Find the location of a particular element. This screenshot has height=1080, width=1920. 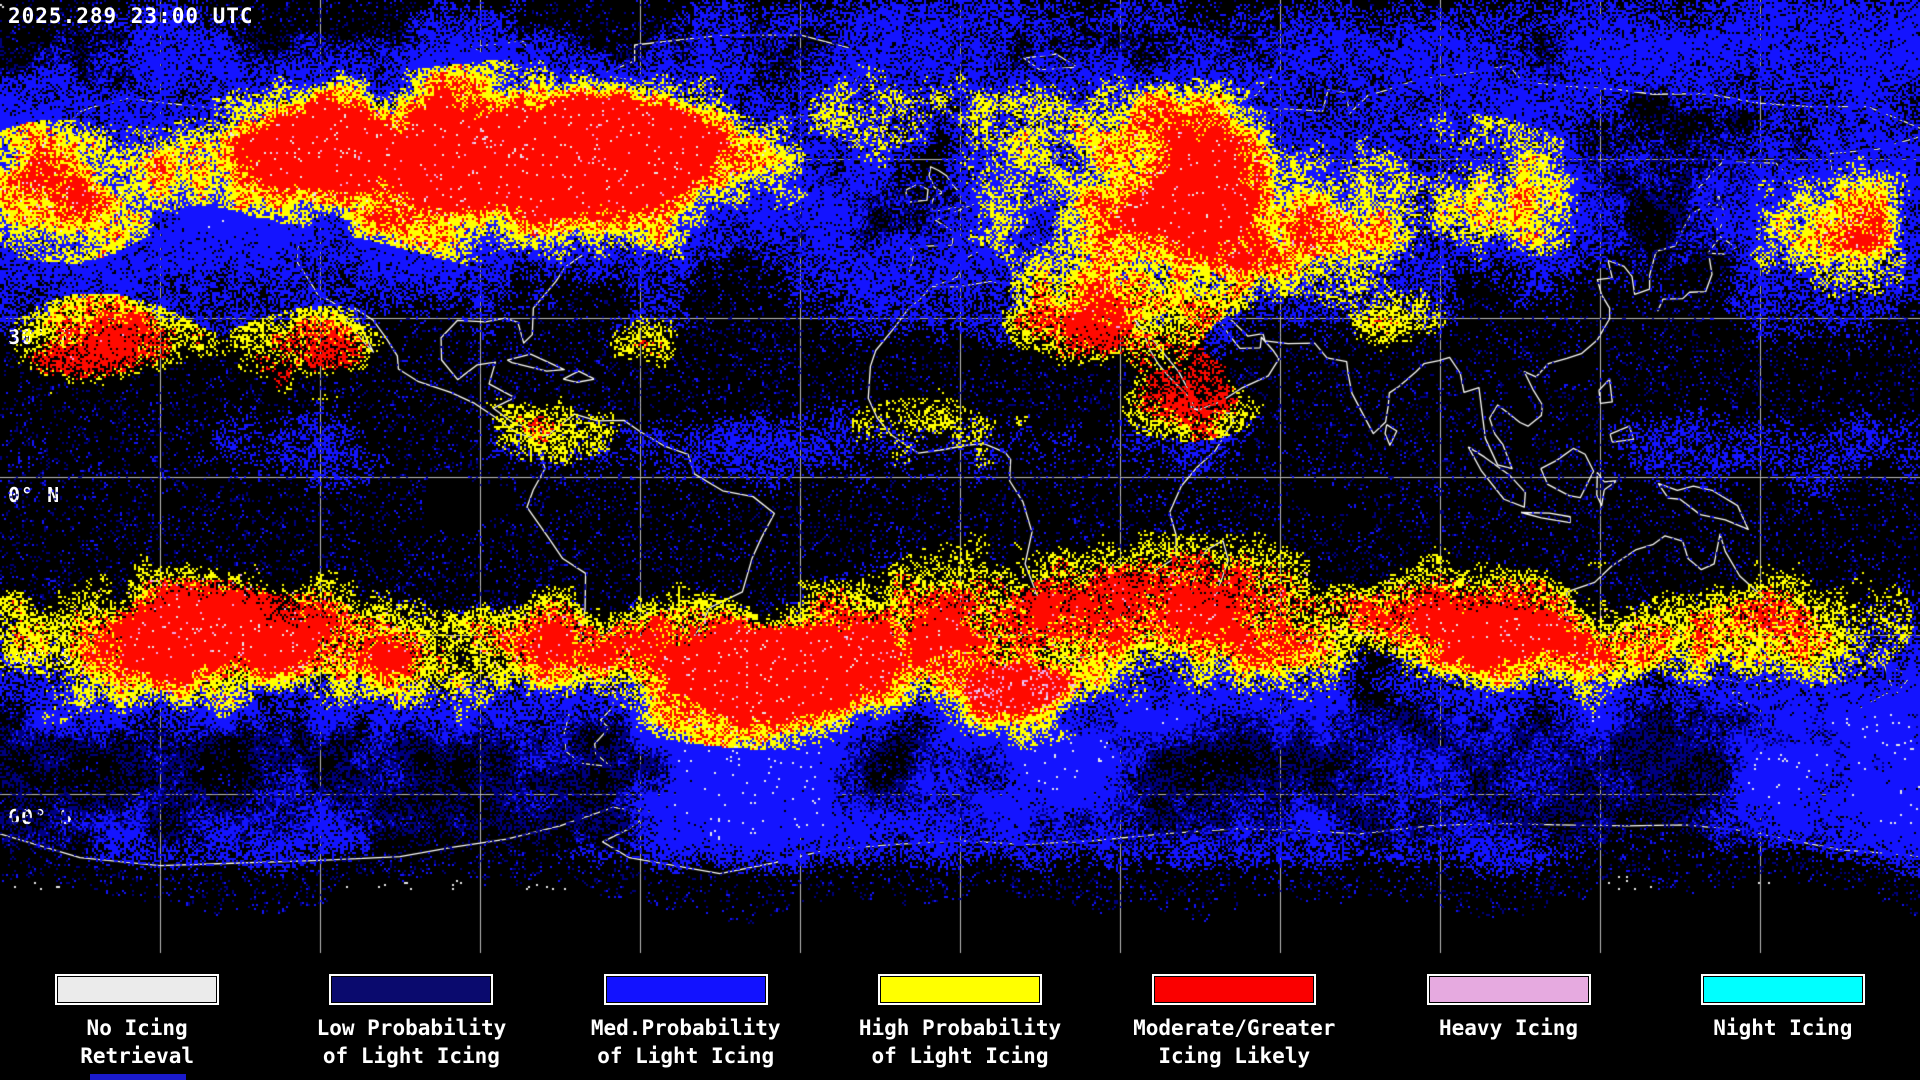

legend-item-moderate-greater: Moderate/Greater Icing Likely is located at coordinates (1234, 1022).